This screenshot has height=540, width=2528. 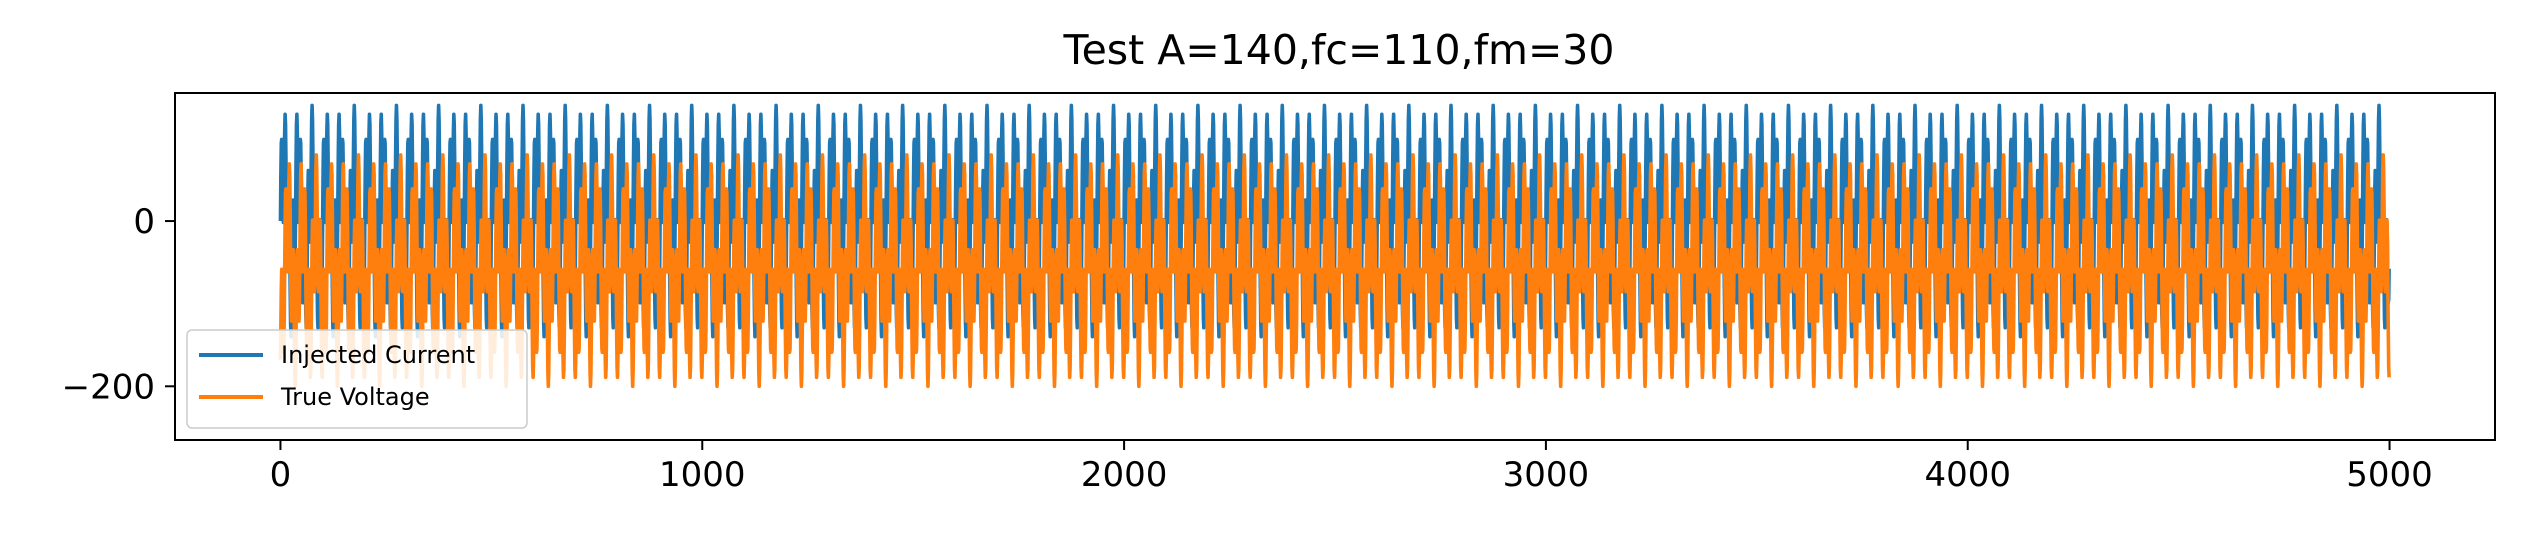 I want to click on x-axis: 0 1000 2000 3000 4000 5000, so click(x=1351, y=467).